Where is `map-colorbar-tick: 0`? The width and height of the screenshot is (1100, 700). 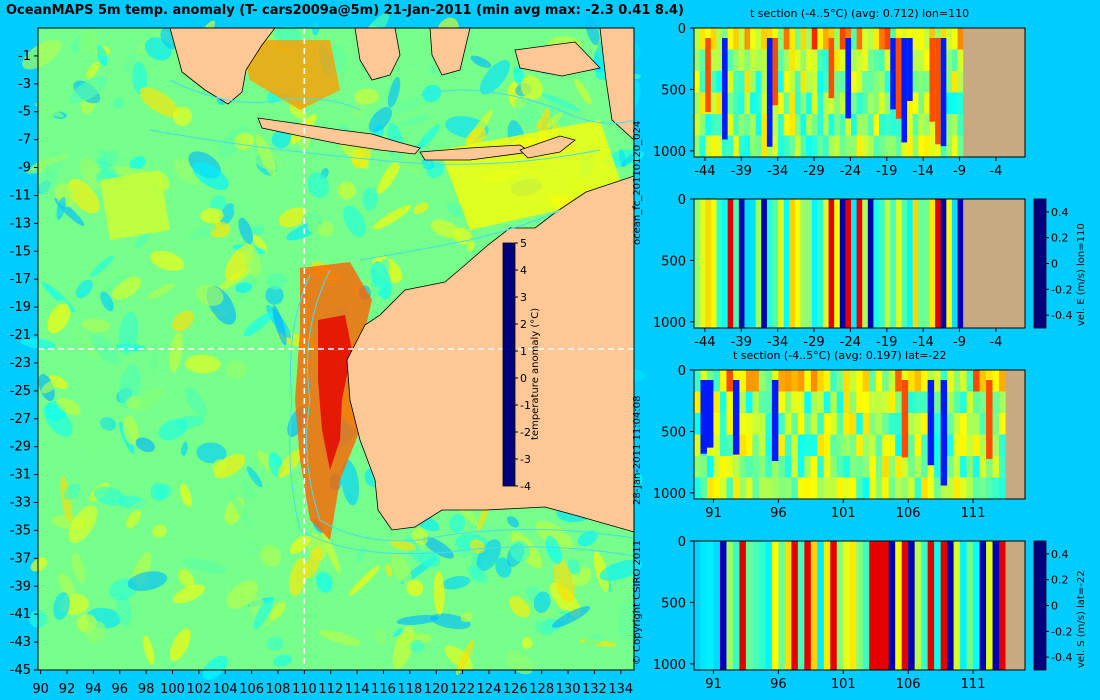
map-colorbar-tick: 0 is located at coordinates (523, 378).